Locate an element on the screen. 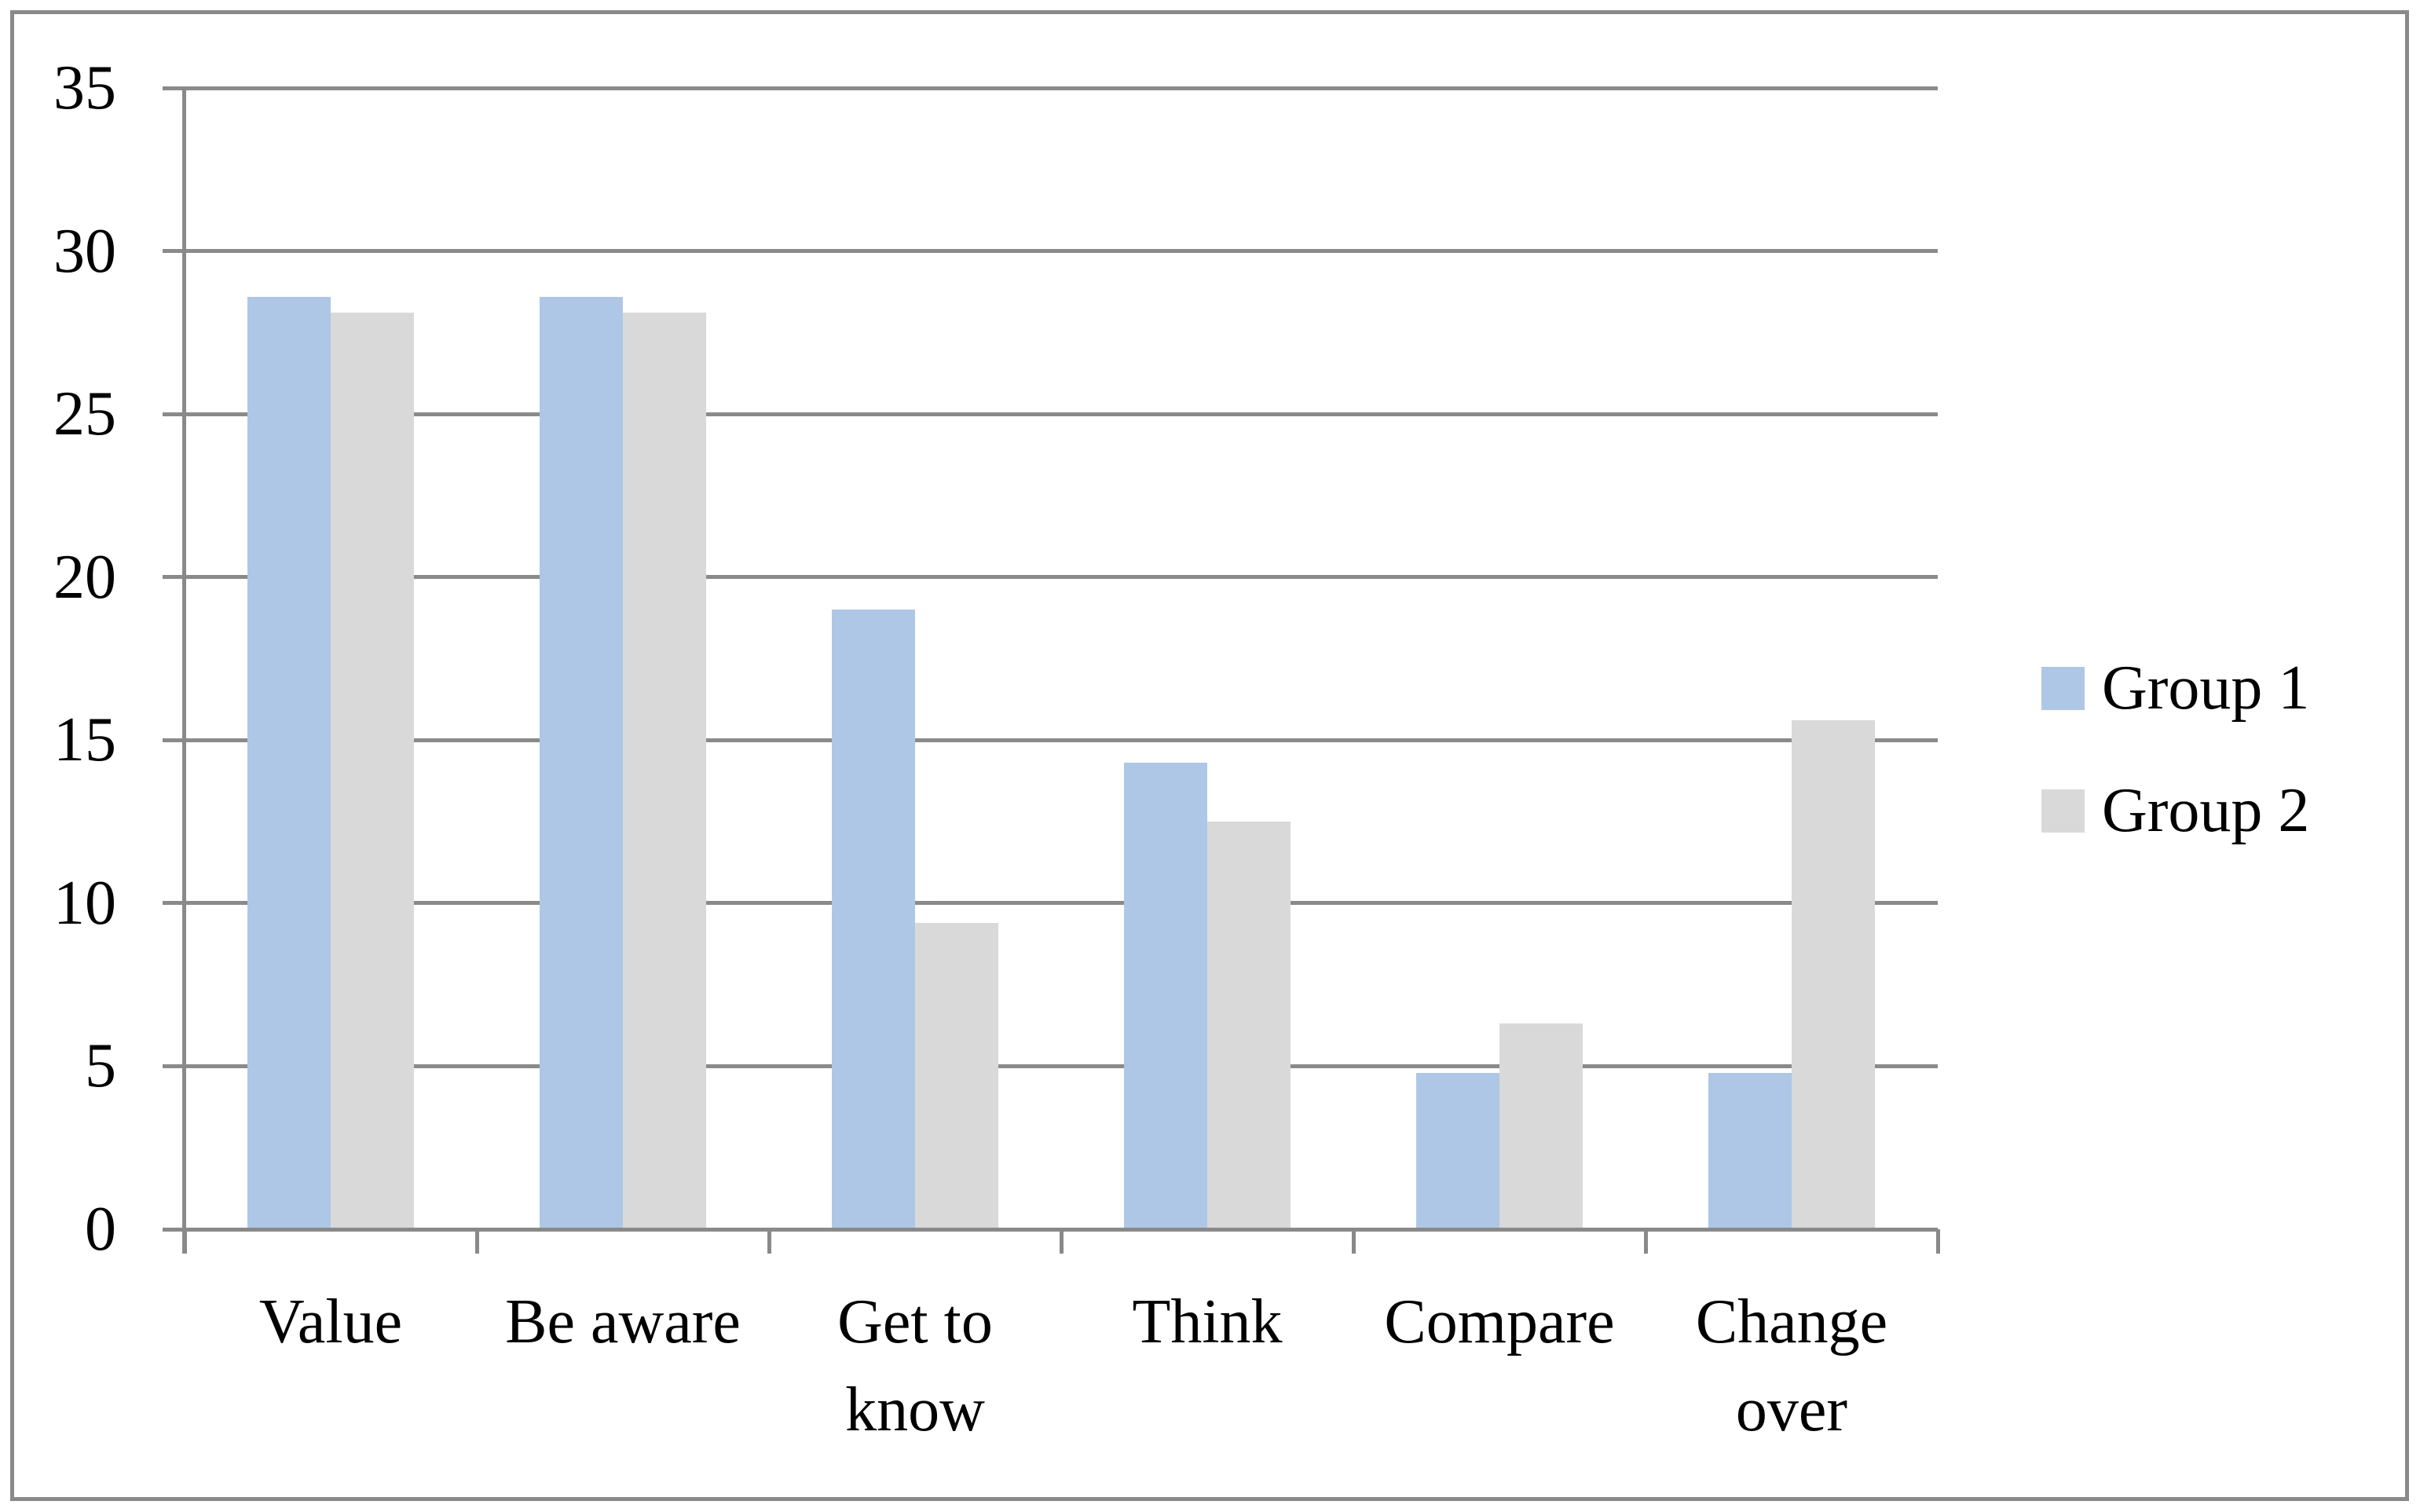  x-category-label-change-over: Change over is located at coordinates (1791, 1365).